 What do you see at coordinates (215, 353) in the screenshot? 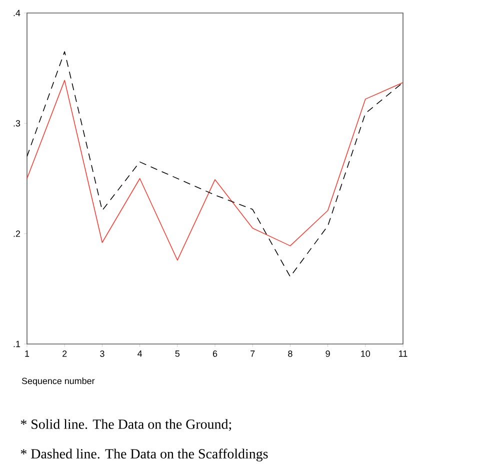
I see `x-tick-label: 6` at bounding box center [215, 353].